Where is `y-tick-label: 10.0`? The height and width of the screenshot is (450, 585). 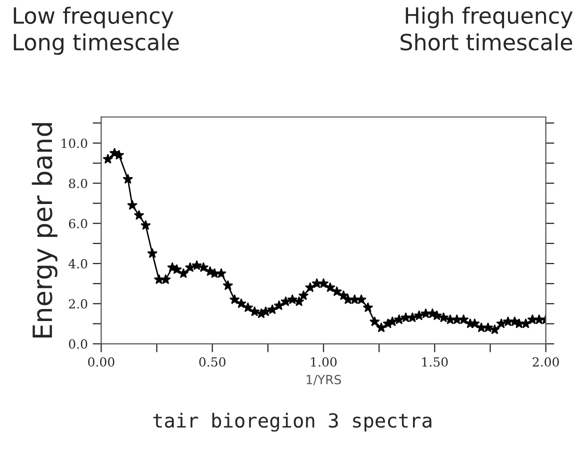 y-tick-label: 10.0 is located at coordinates (75, 143).